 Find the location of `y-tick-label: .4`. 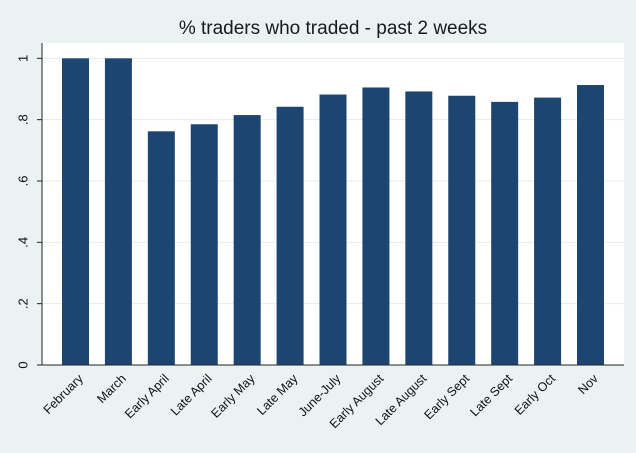

y-tick-label: .4 is located at coordinates (22, 242).